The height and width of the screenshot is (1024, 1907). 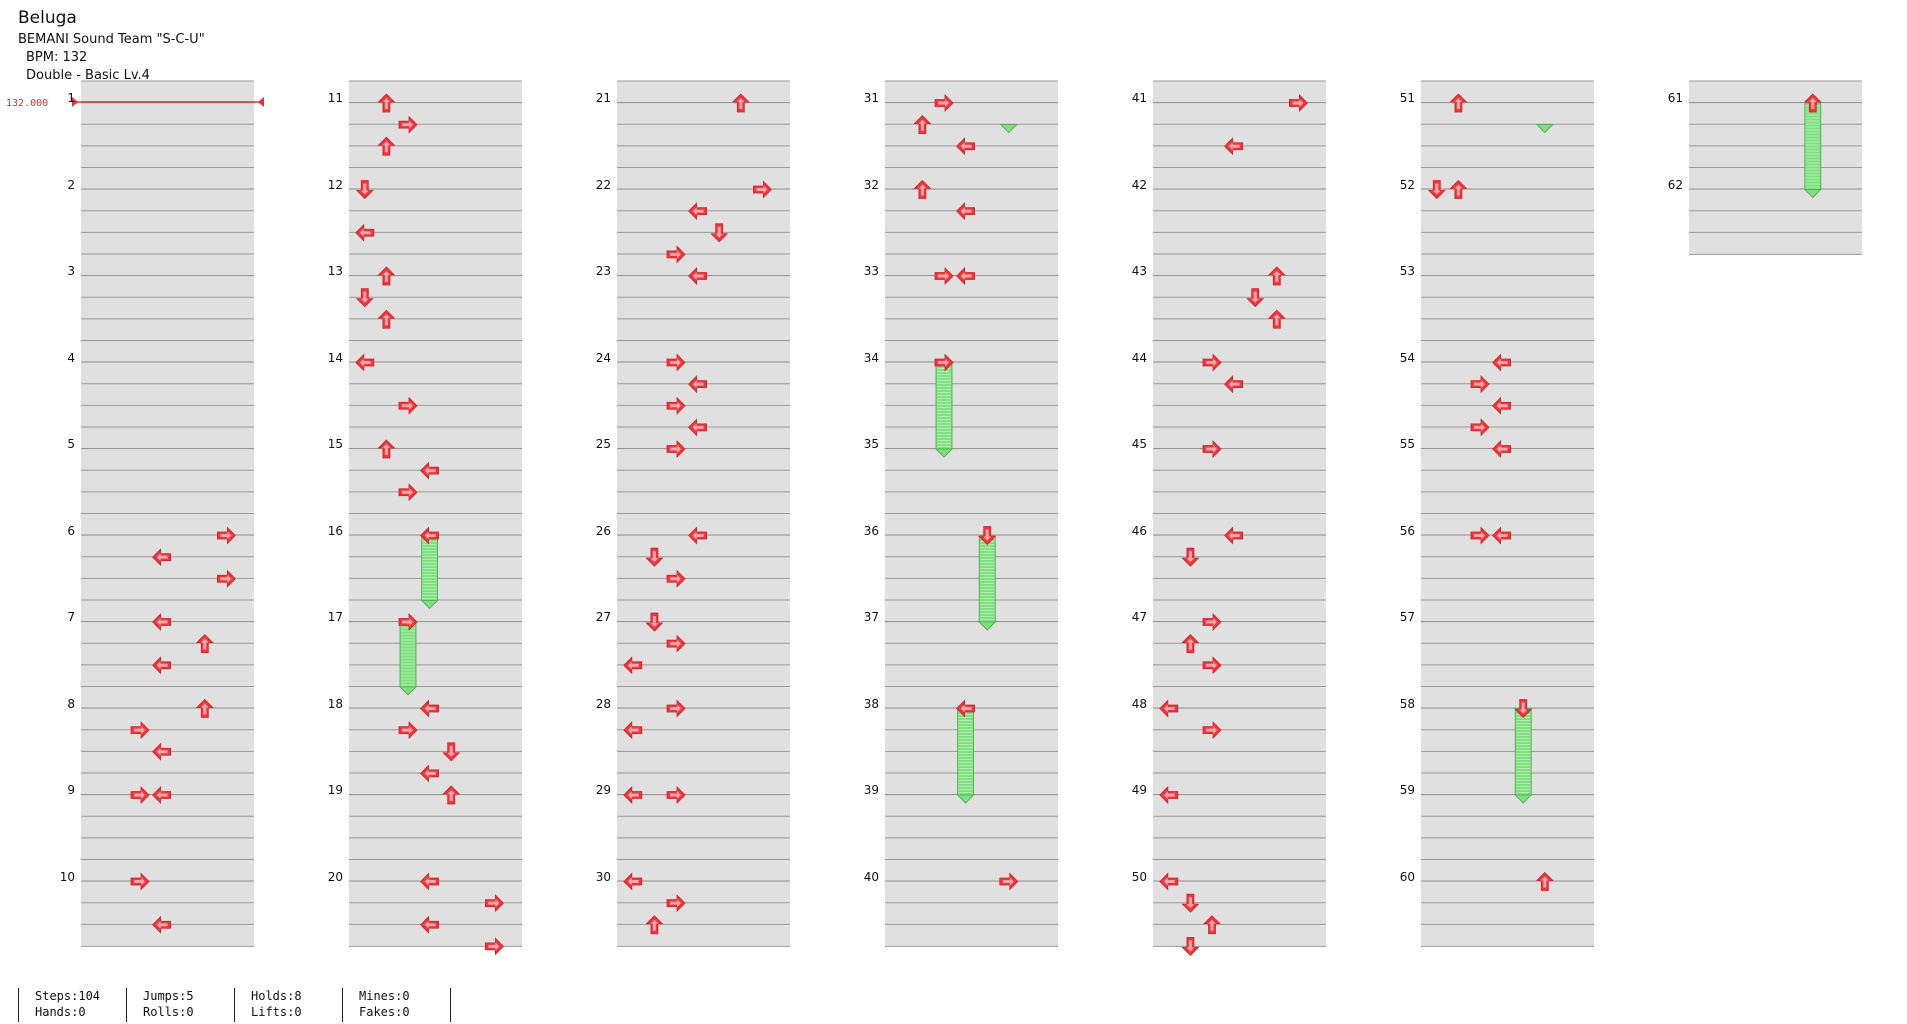 What do you see at coordinates (603, 98) in the screenshot?
I see `measure-number: 21` at bounding box center [603, 98].